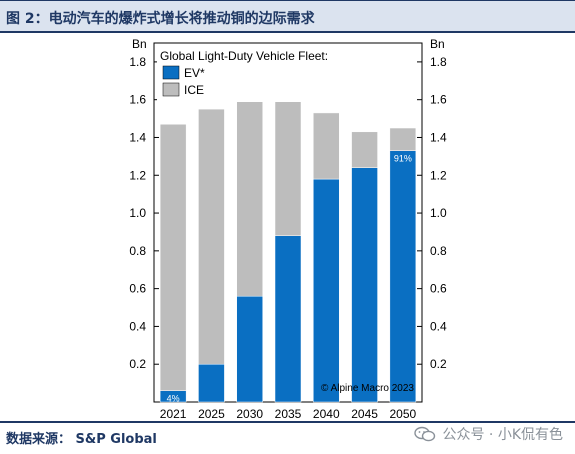  What do you see at coordinates (249, 414) in the screenshot?
I see `x-tick-label: 2030` at bounding box center [249, 414].